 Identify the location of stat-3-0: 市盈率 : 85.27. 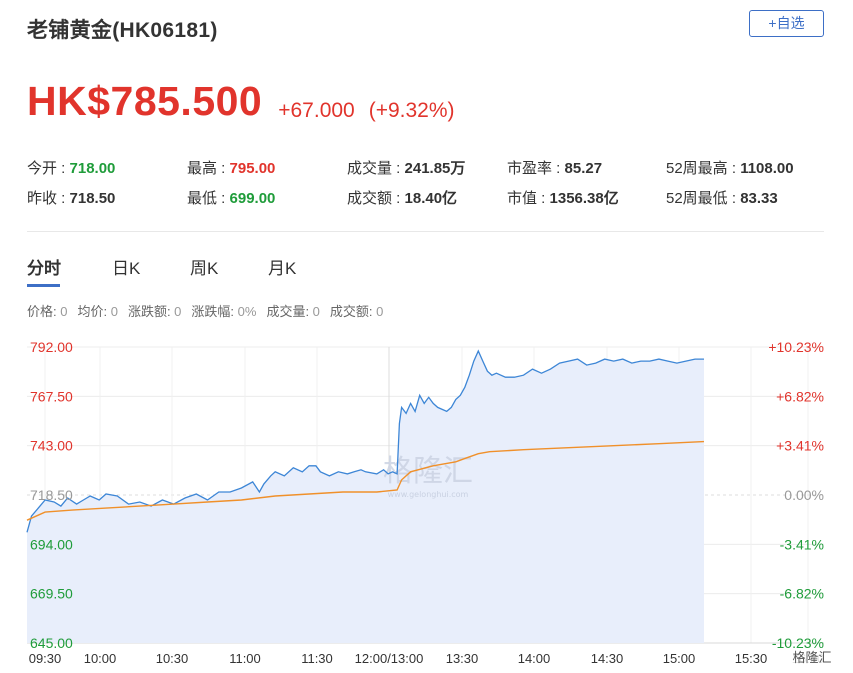
(554, 167).